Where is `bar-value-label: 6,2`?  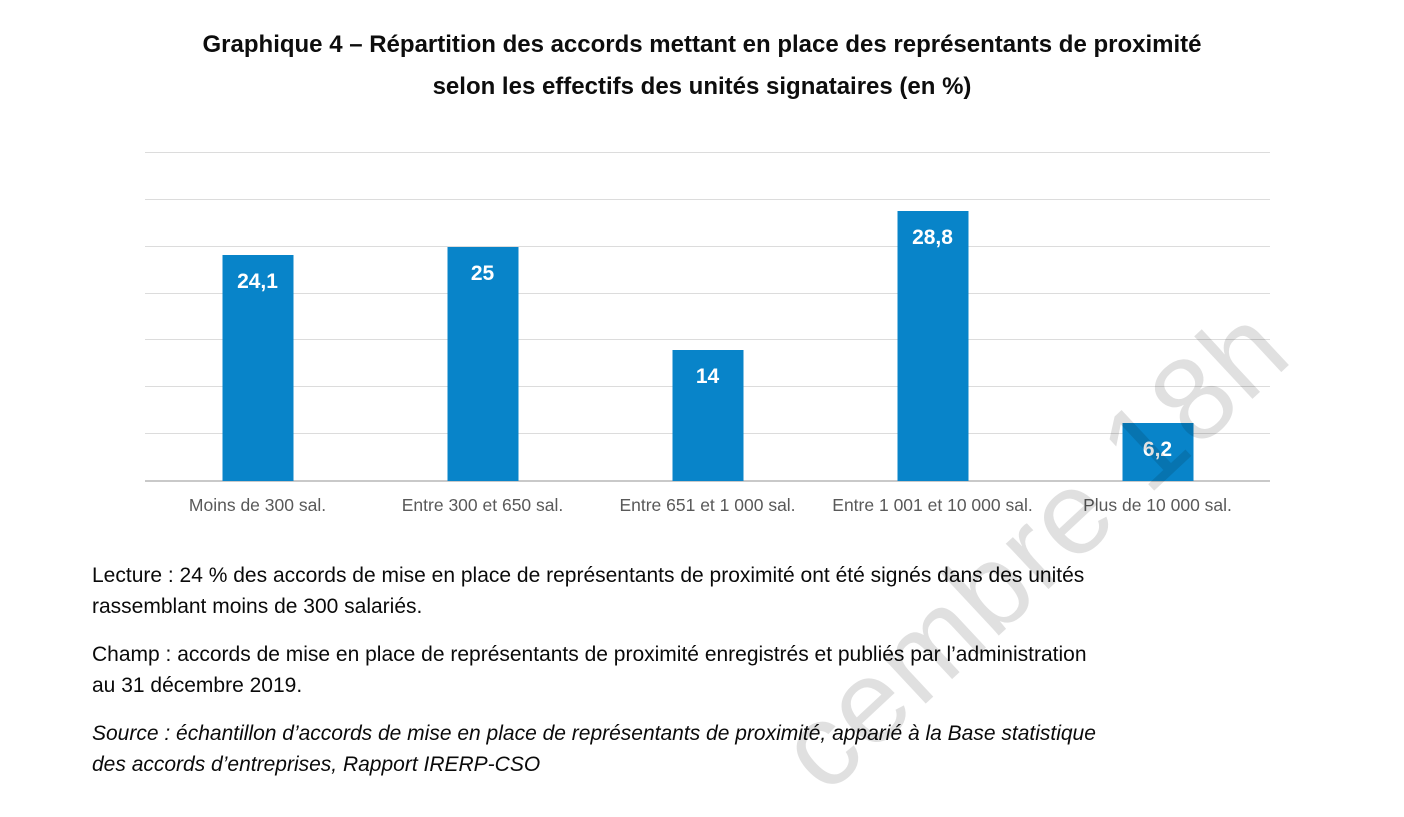 bar-value-label: 6,2 is located at coordinates (1157, 449).